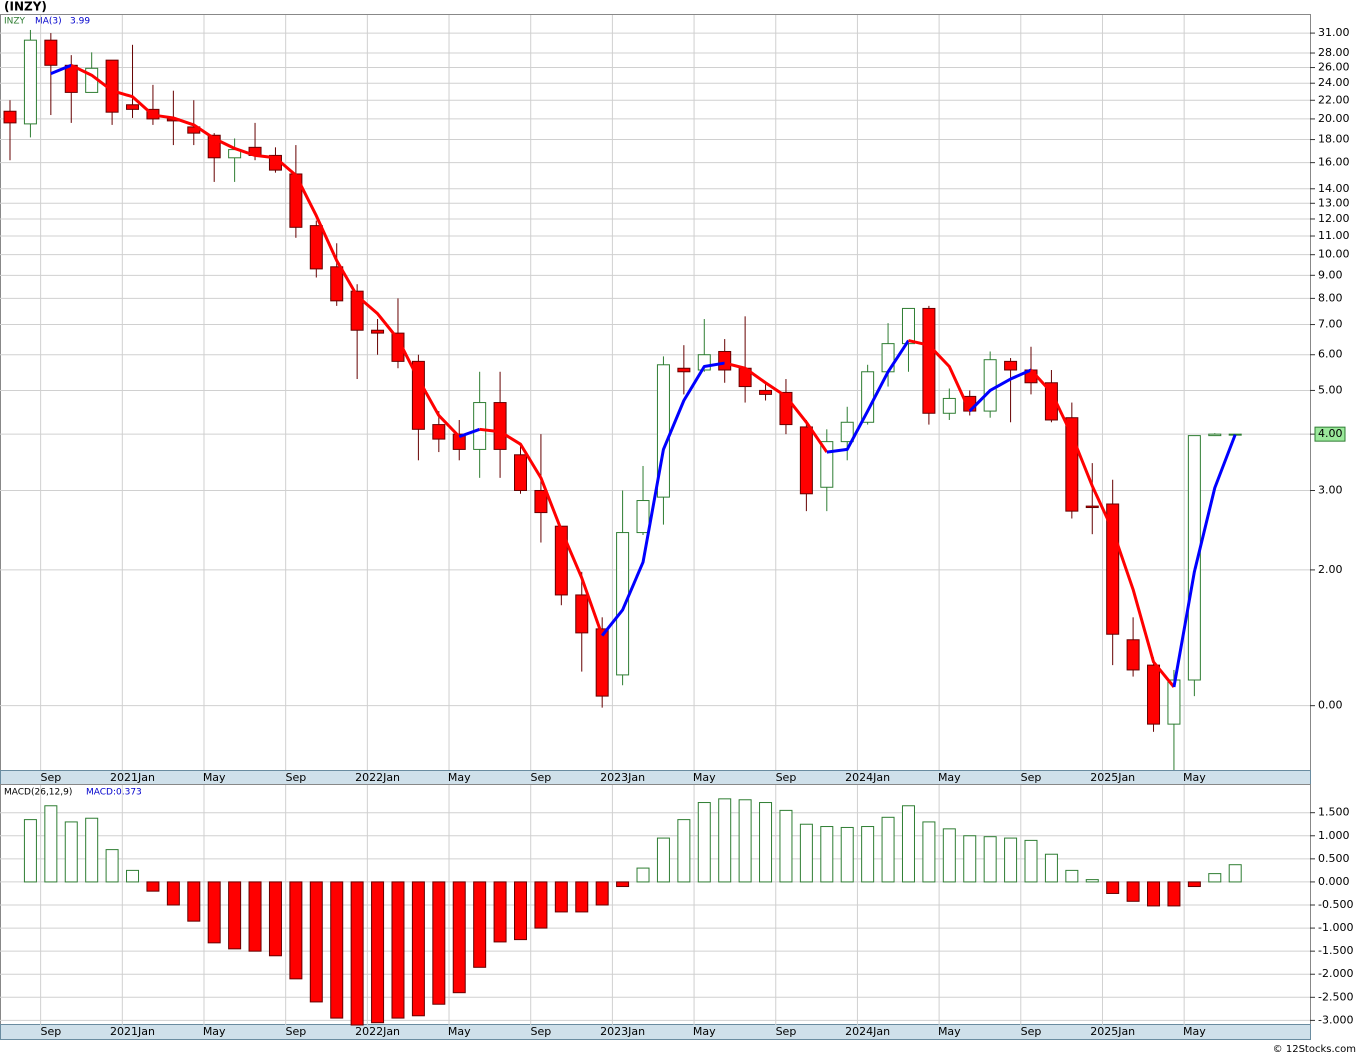  What do you see at coordinates (1335, 950) in the screenshot?
I see `y-tick-label: -1.500` at bounding box center [1335, 950].